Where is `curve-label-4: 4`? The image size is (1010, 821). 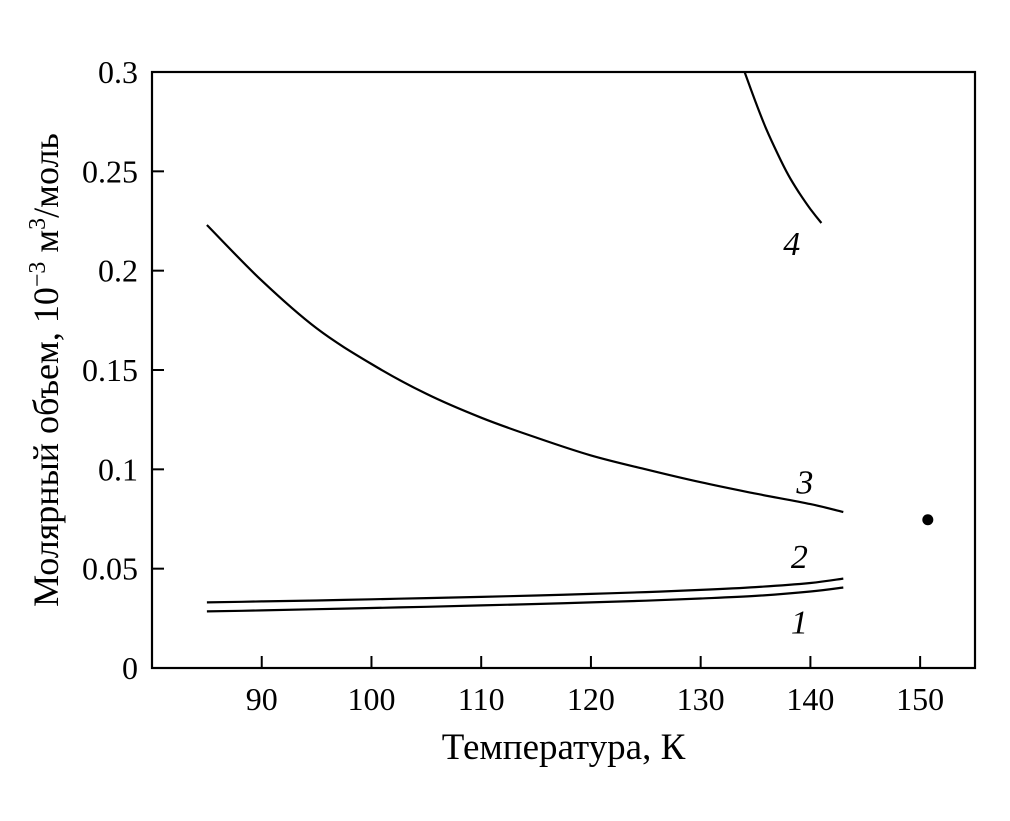
curve-label-4: 4 is located at coordinates (791, 244).